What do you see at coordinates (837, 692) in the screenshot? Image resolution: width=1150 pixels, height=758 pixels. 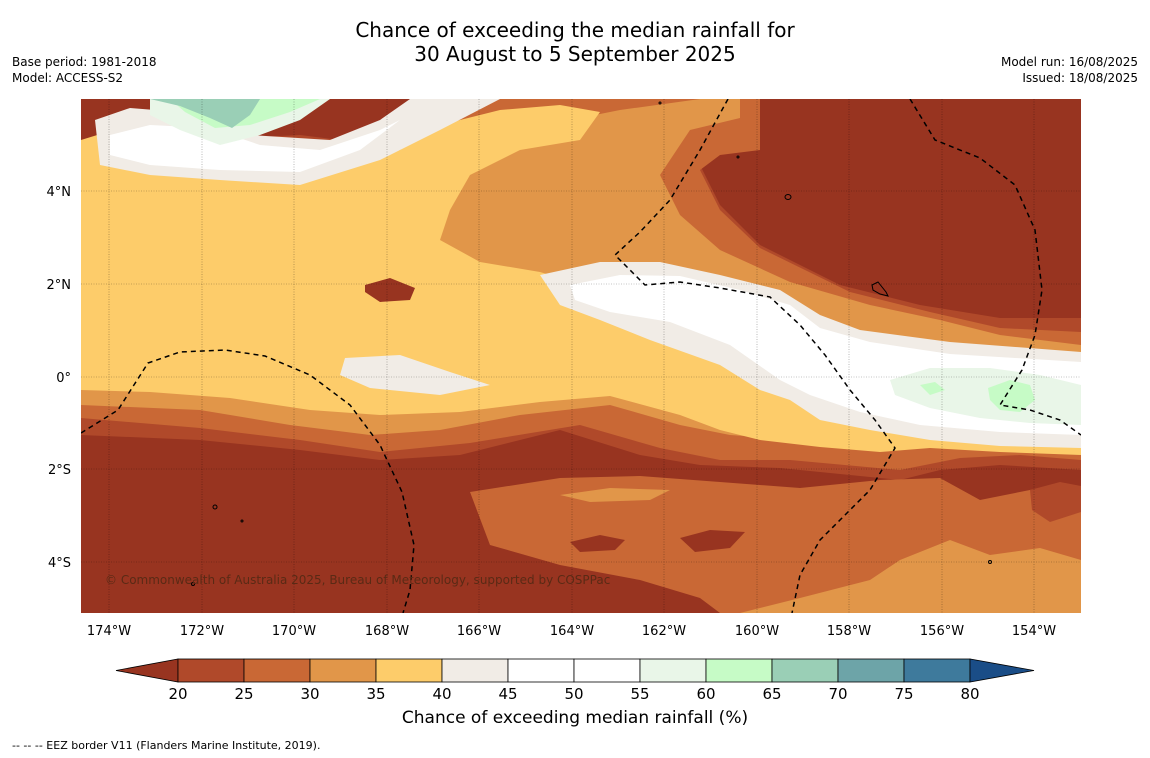 I see `colorbar-tick-label: 70` at bounding box center [837, 692].